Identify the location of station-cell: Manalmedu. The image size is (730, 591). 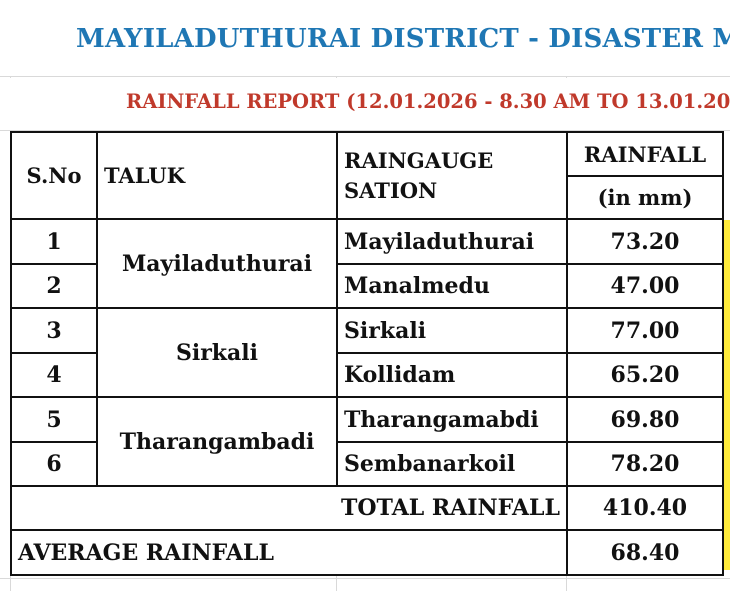
(452, 286).